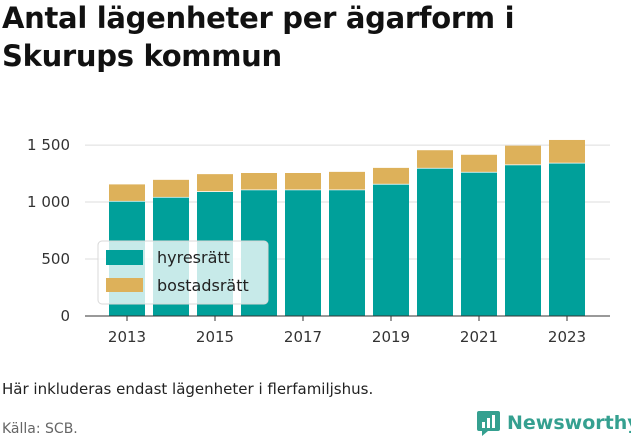 This screenshot has height=439, width=631. Describe the element at coordinates (65, 316) in the screenshot. I see `y-tick-label: 0` at that location.